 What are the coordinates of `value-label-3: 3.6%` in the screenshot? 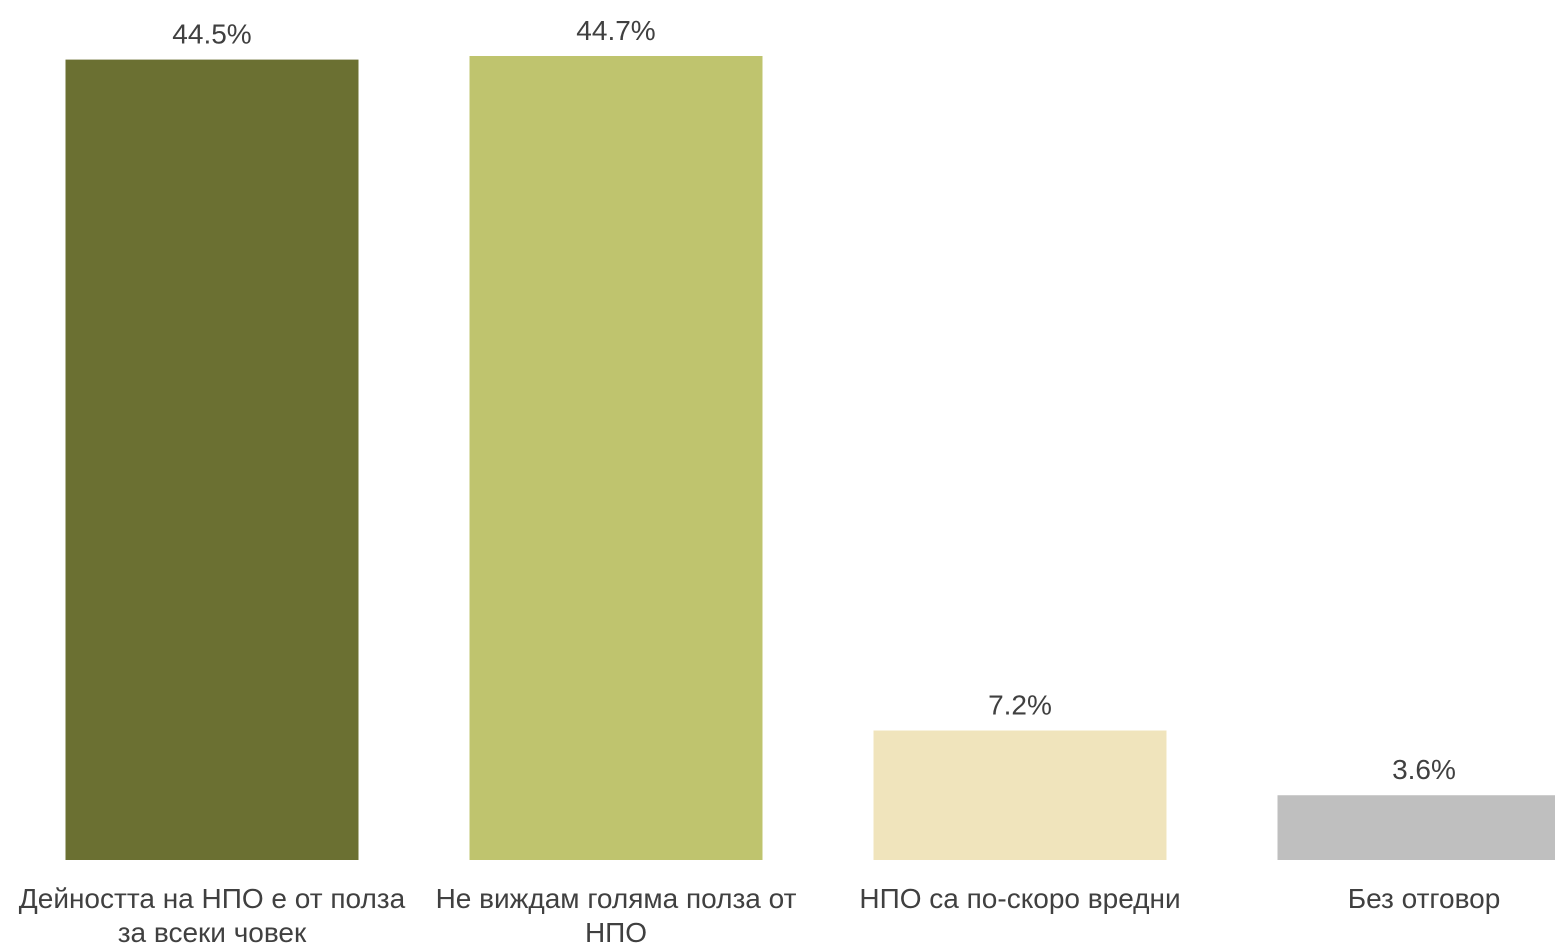 It's located at (1424, 769).